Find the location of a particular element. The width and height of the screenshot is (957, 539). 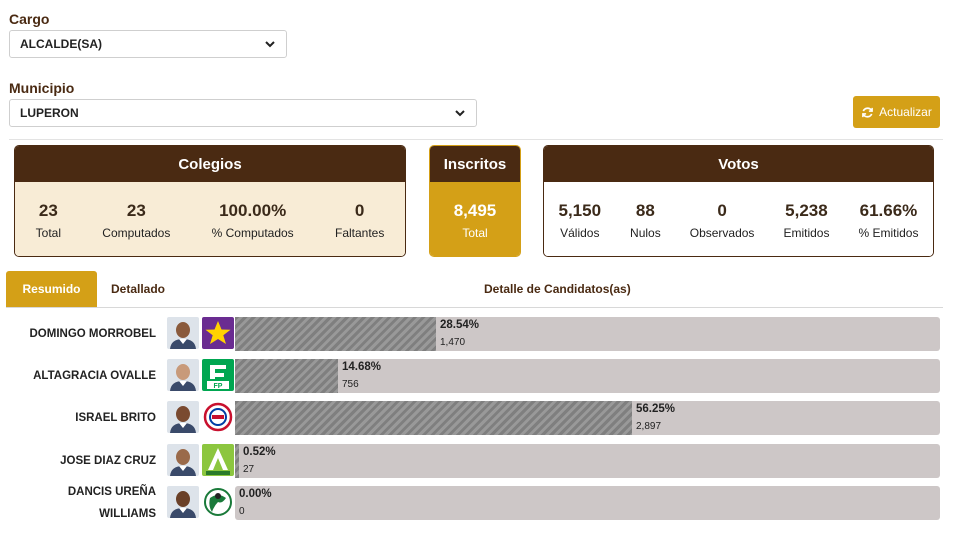

candidate-name: DOMINGO MORROBEL is located at coordinates (93, 334).